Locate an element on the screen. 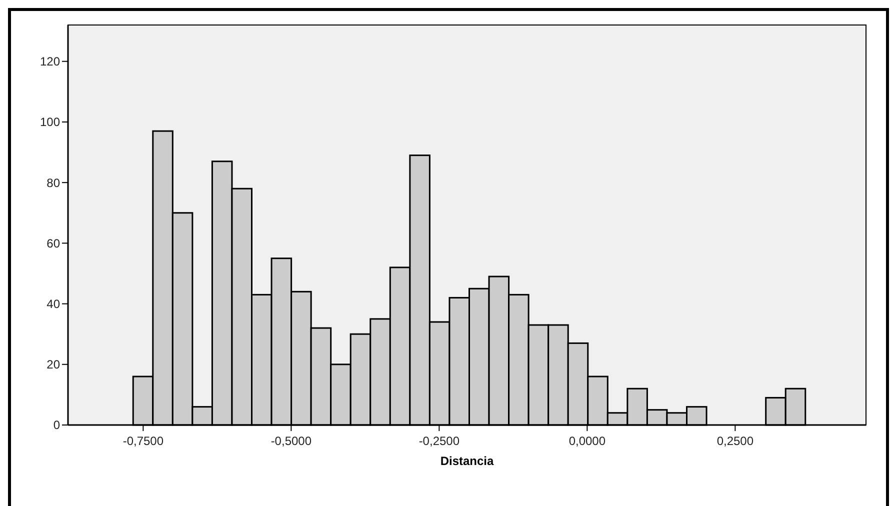 The width and height of the screenshot is (893, 506). y-tick-label: 40 is located at coordinates (53, 303).